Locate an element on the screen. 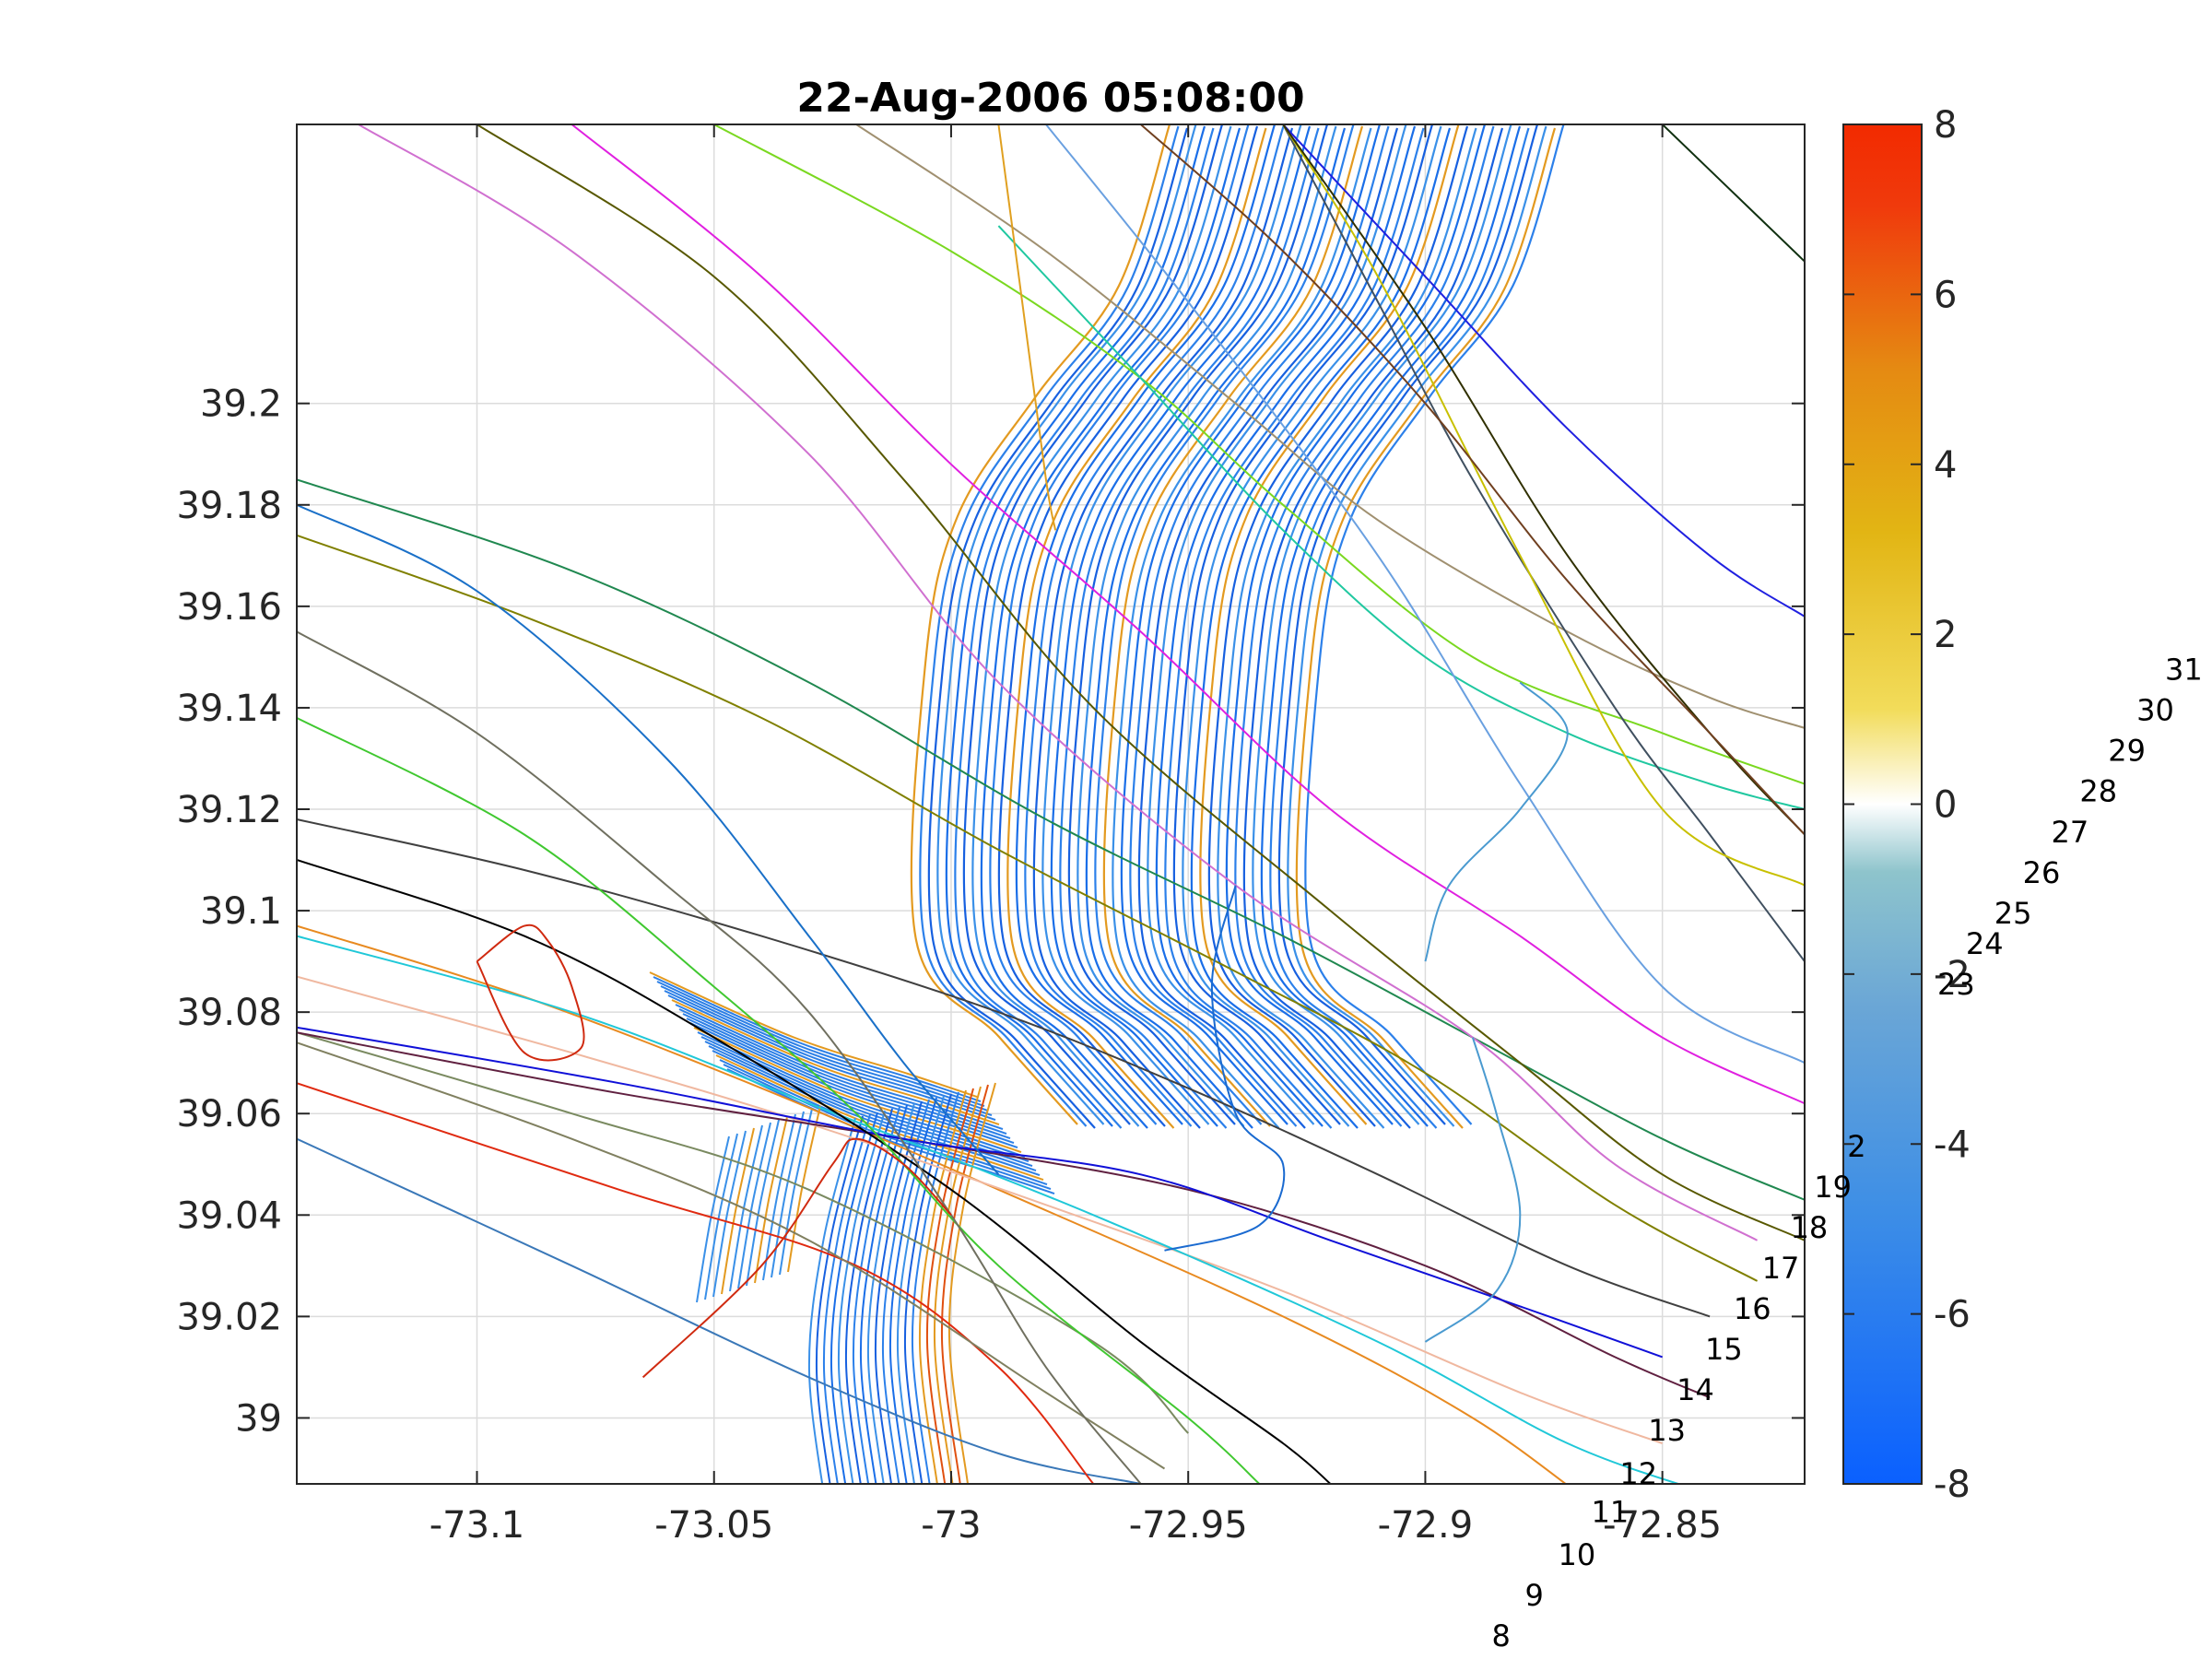 This screenshot has height=1659, width=2212. colorbar-tick-label: 6 is located at coordinates (1945, 295).